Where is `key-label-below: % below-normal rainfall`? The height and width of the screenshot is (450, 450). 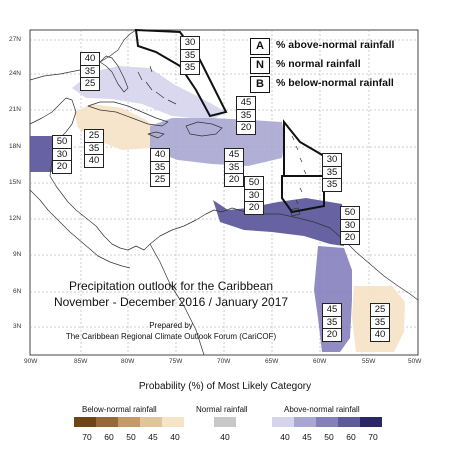
key-label-below: % below-normal rainfall is located at coordinates (335, 83).